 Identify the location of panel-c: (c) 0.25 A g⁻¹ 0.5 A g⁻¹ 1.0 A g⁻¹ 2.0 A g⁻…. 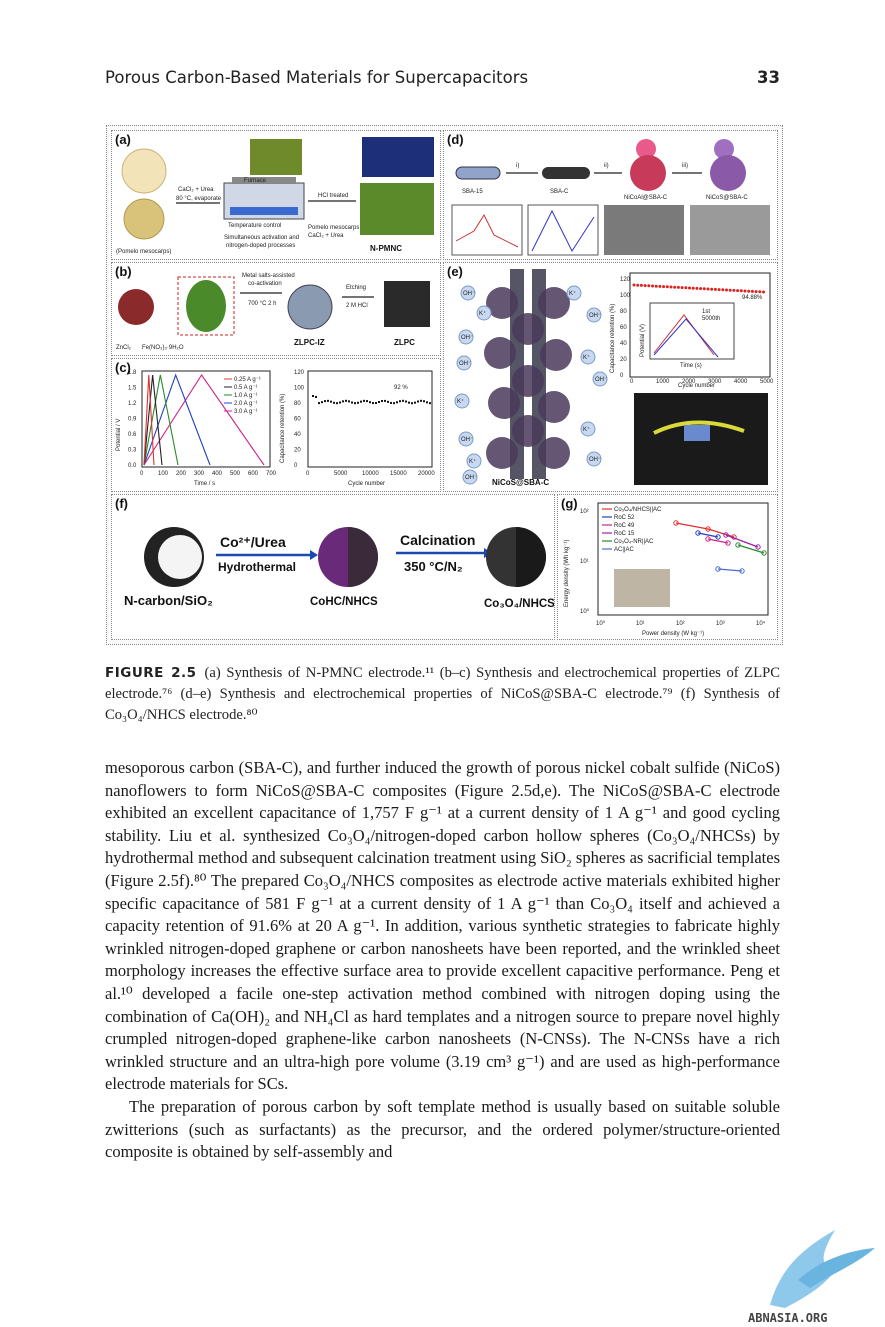
(276, 425).